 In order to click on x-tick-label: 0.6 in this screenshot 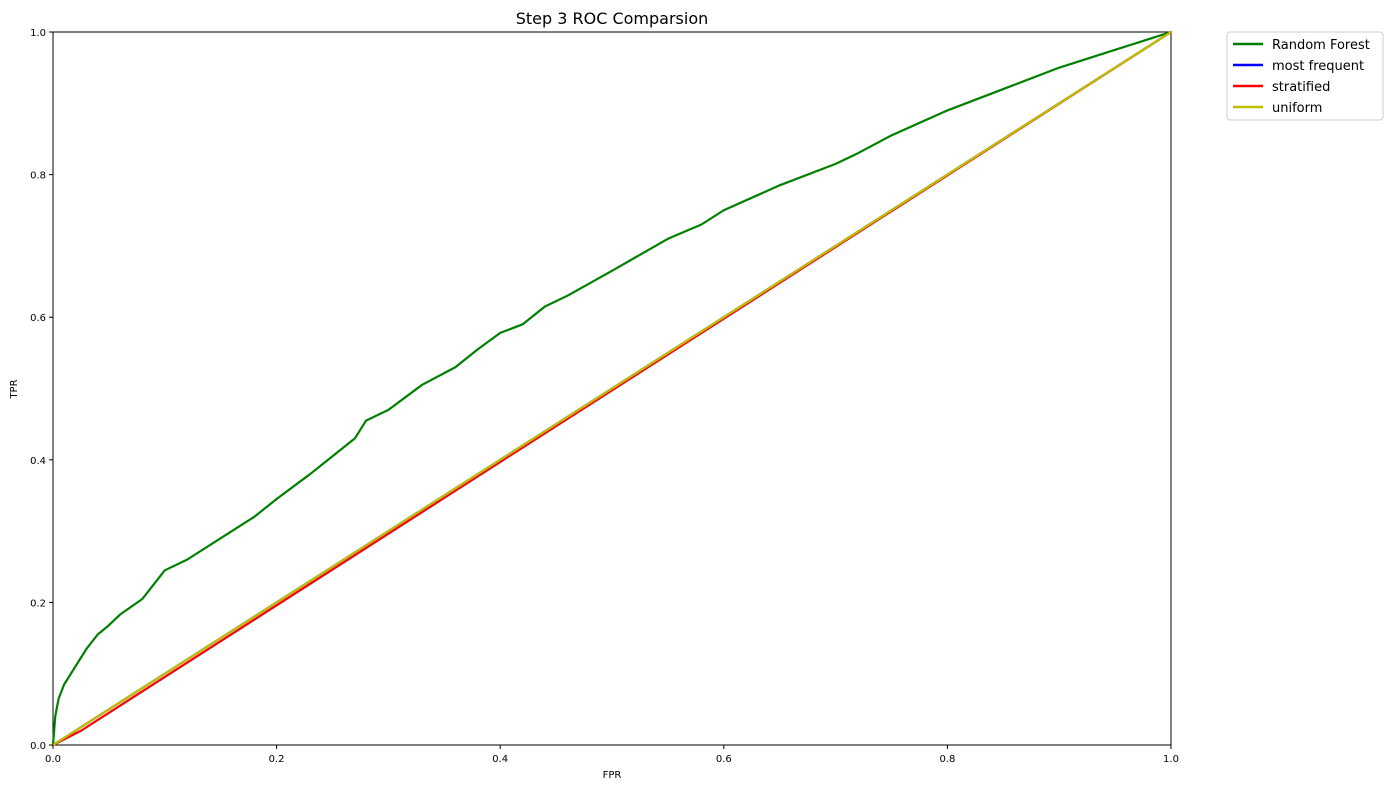, I will do `click(724, 759)`.